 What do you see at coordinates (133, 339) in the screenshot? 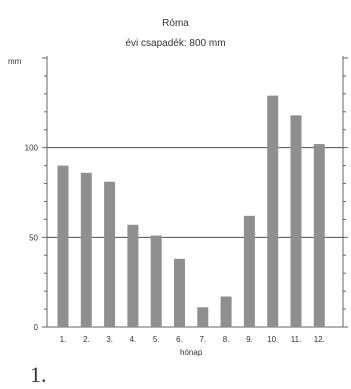
I see `x-tick-label: 4.` at bounding box center [133, 339].